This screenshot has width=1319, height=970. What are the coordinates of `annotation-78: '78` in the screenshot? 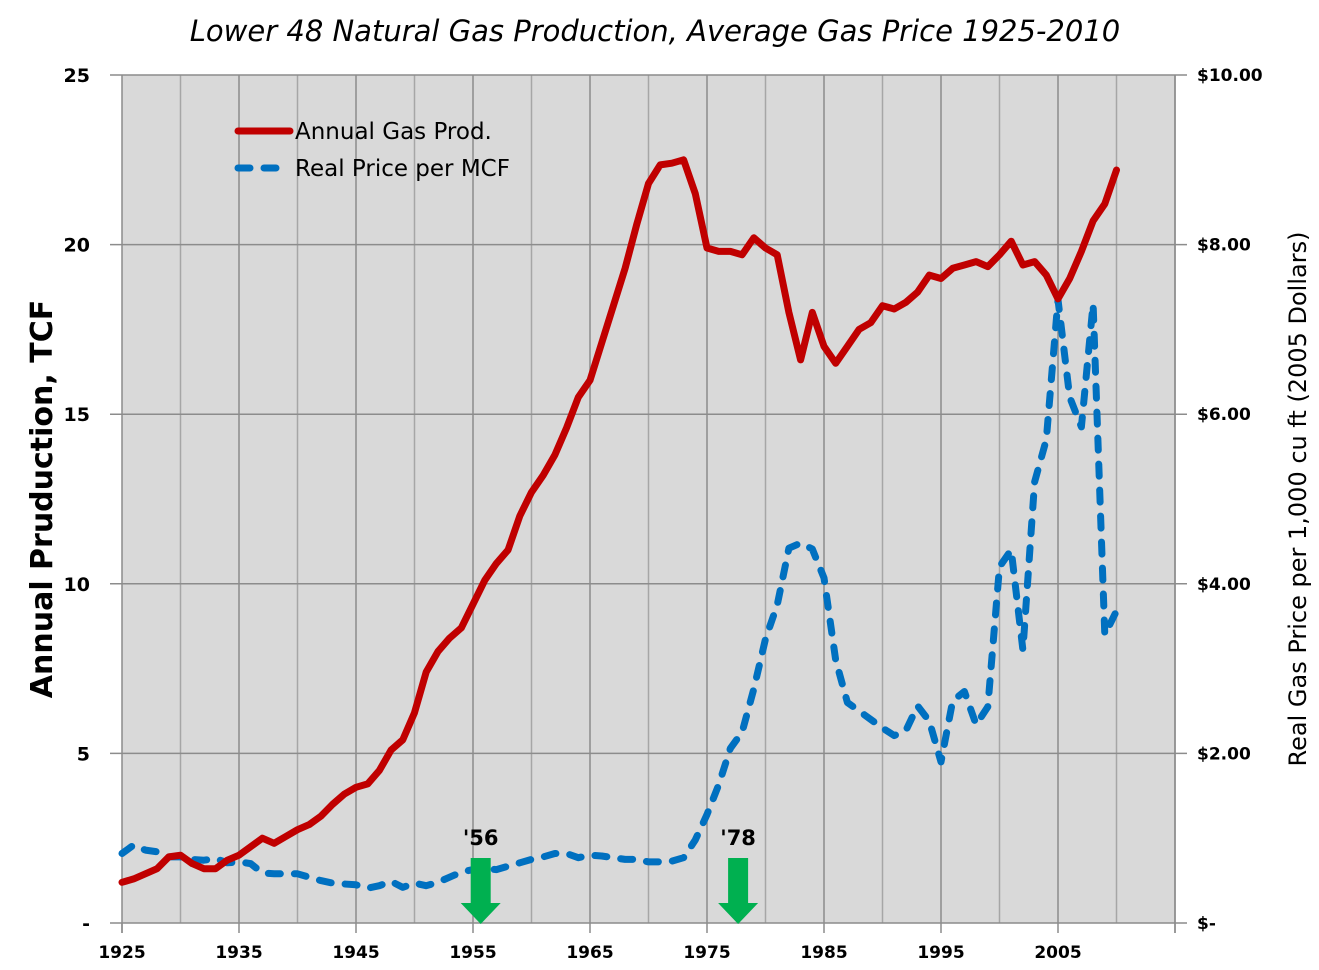 It's located at (738, 875).